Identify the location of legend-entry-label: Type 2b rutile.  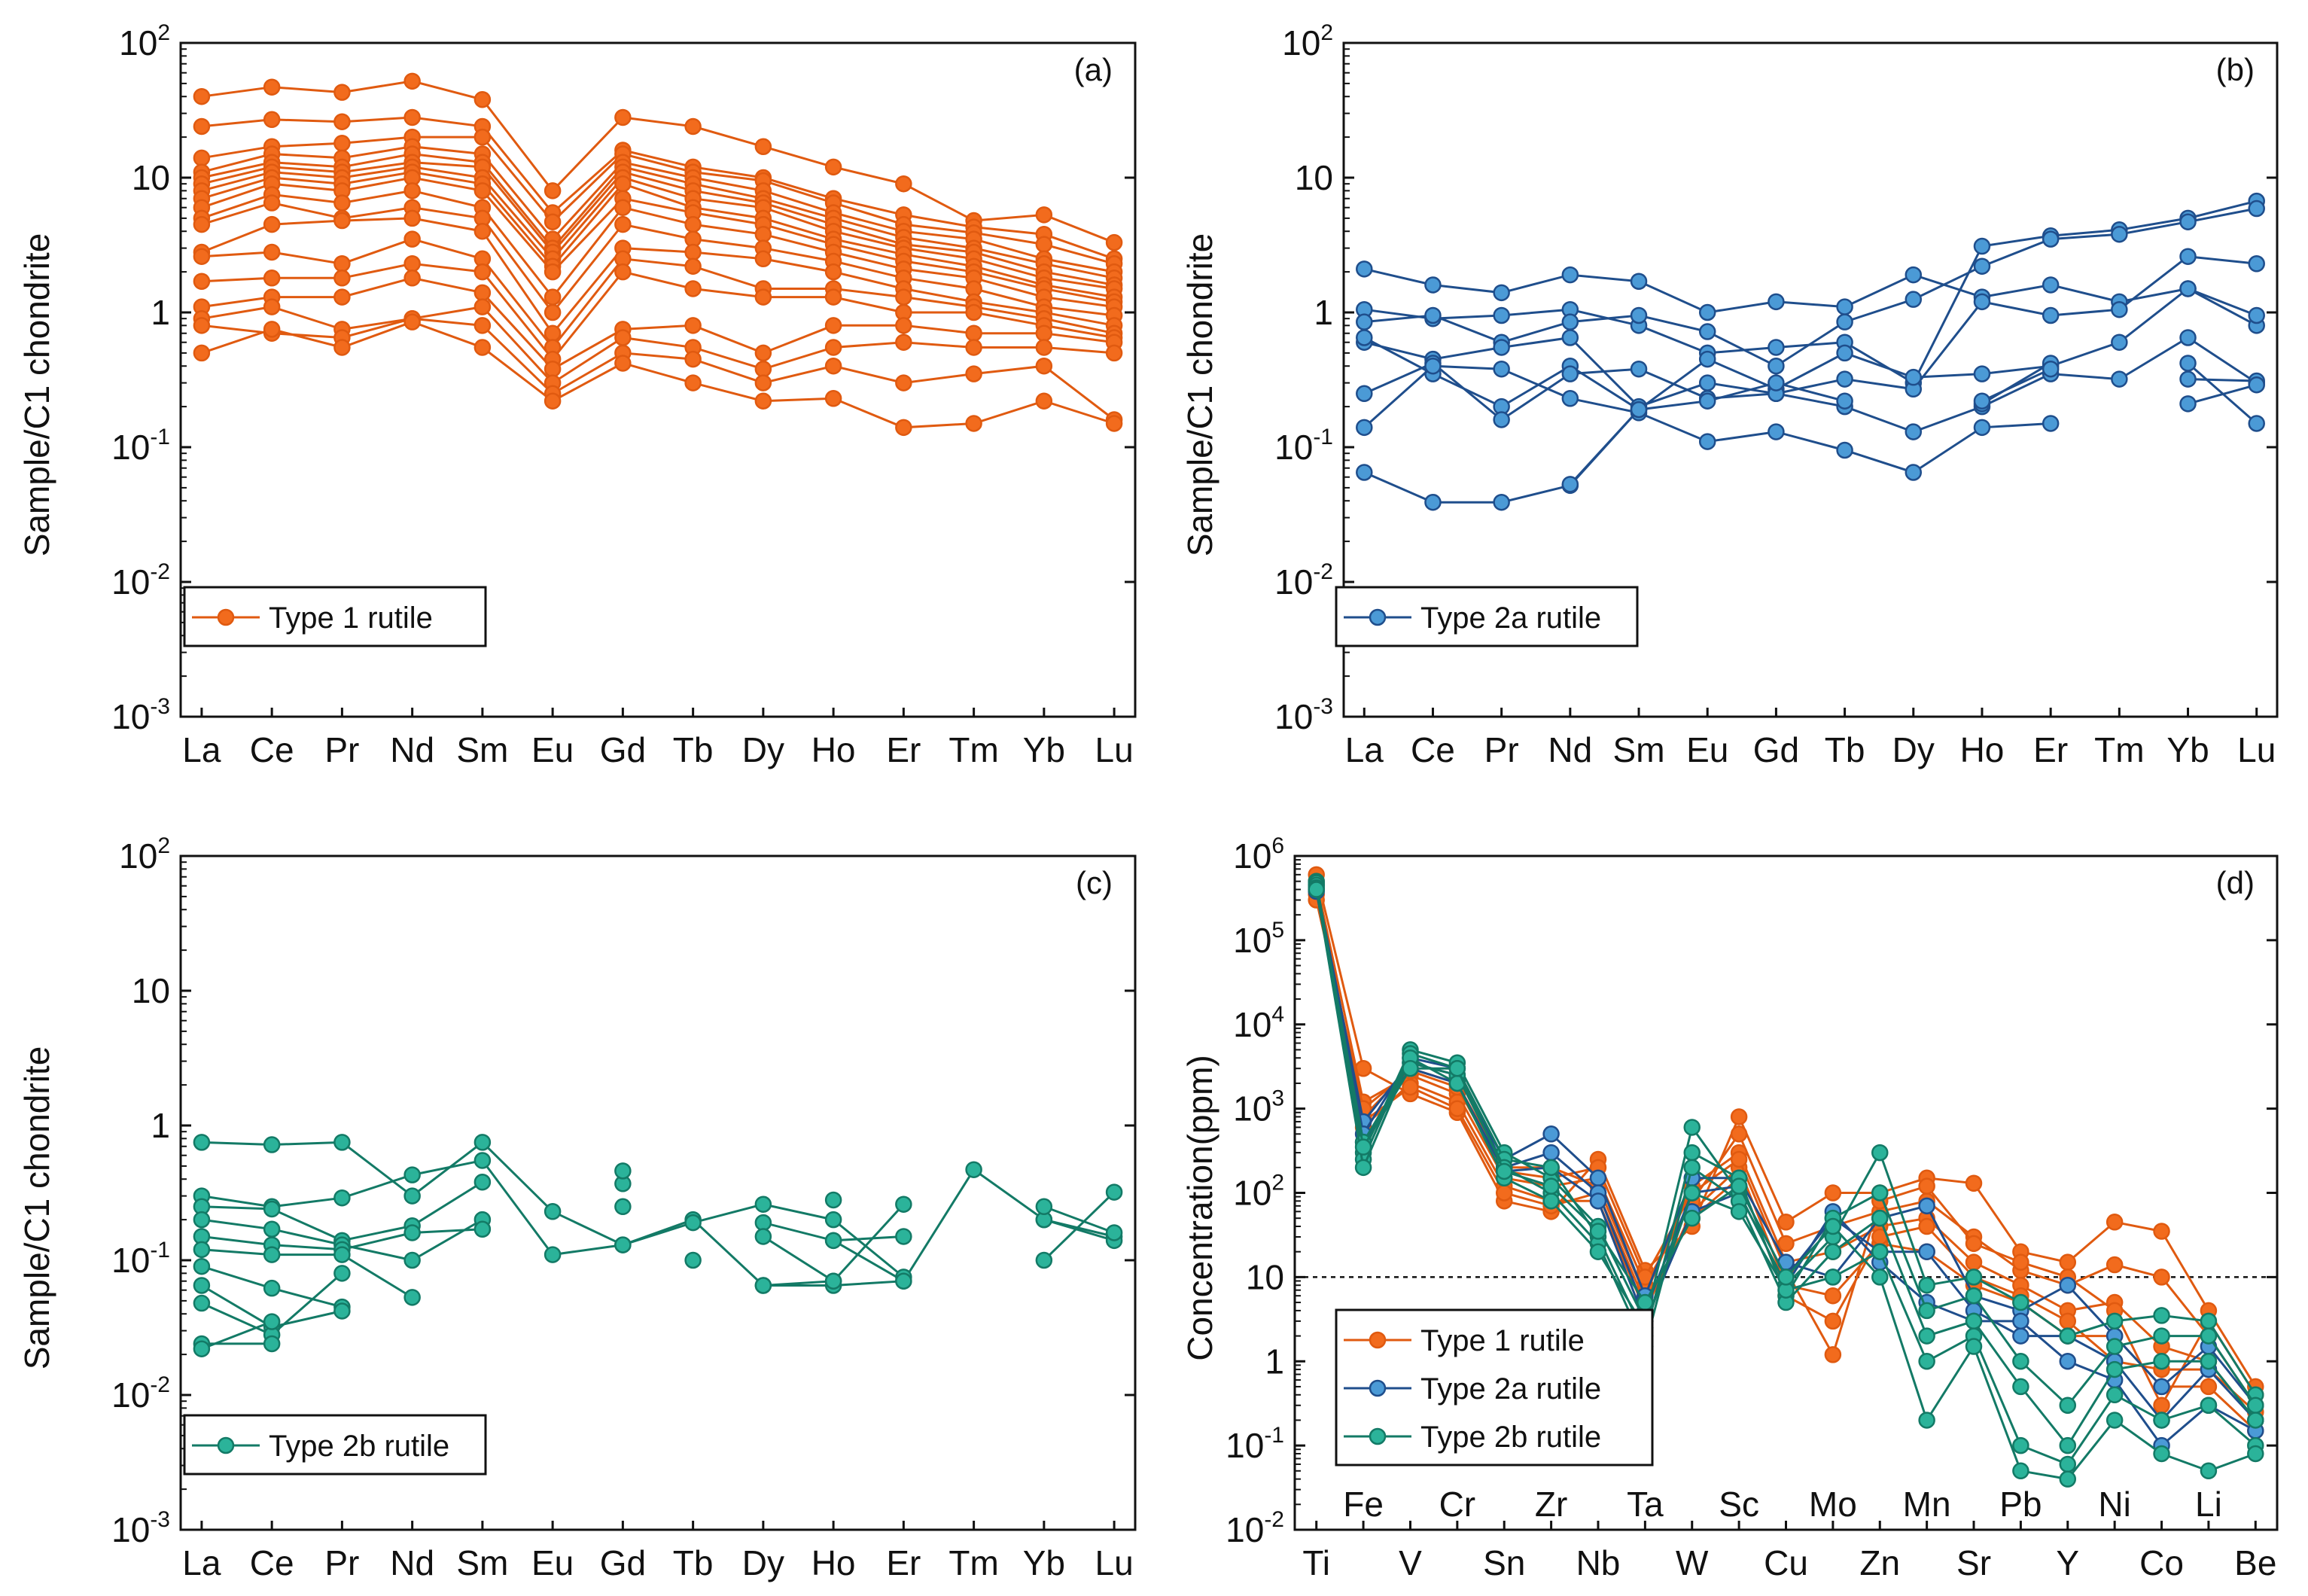
(1510, 1438).